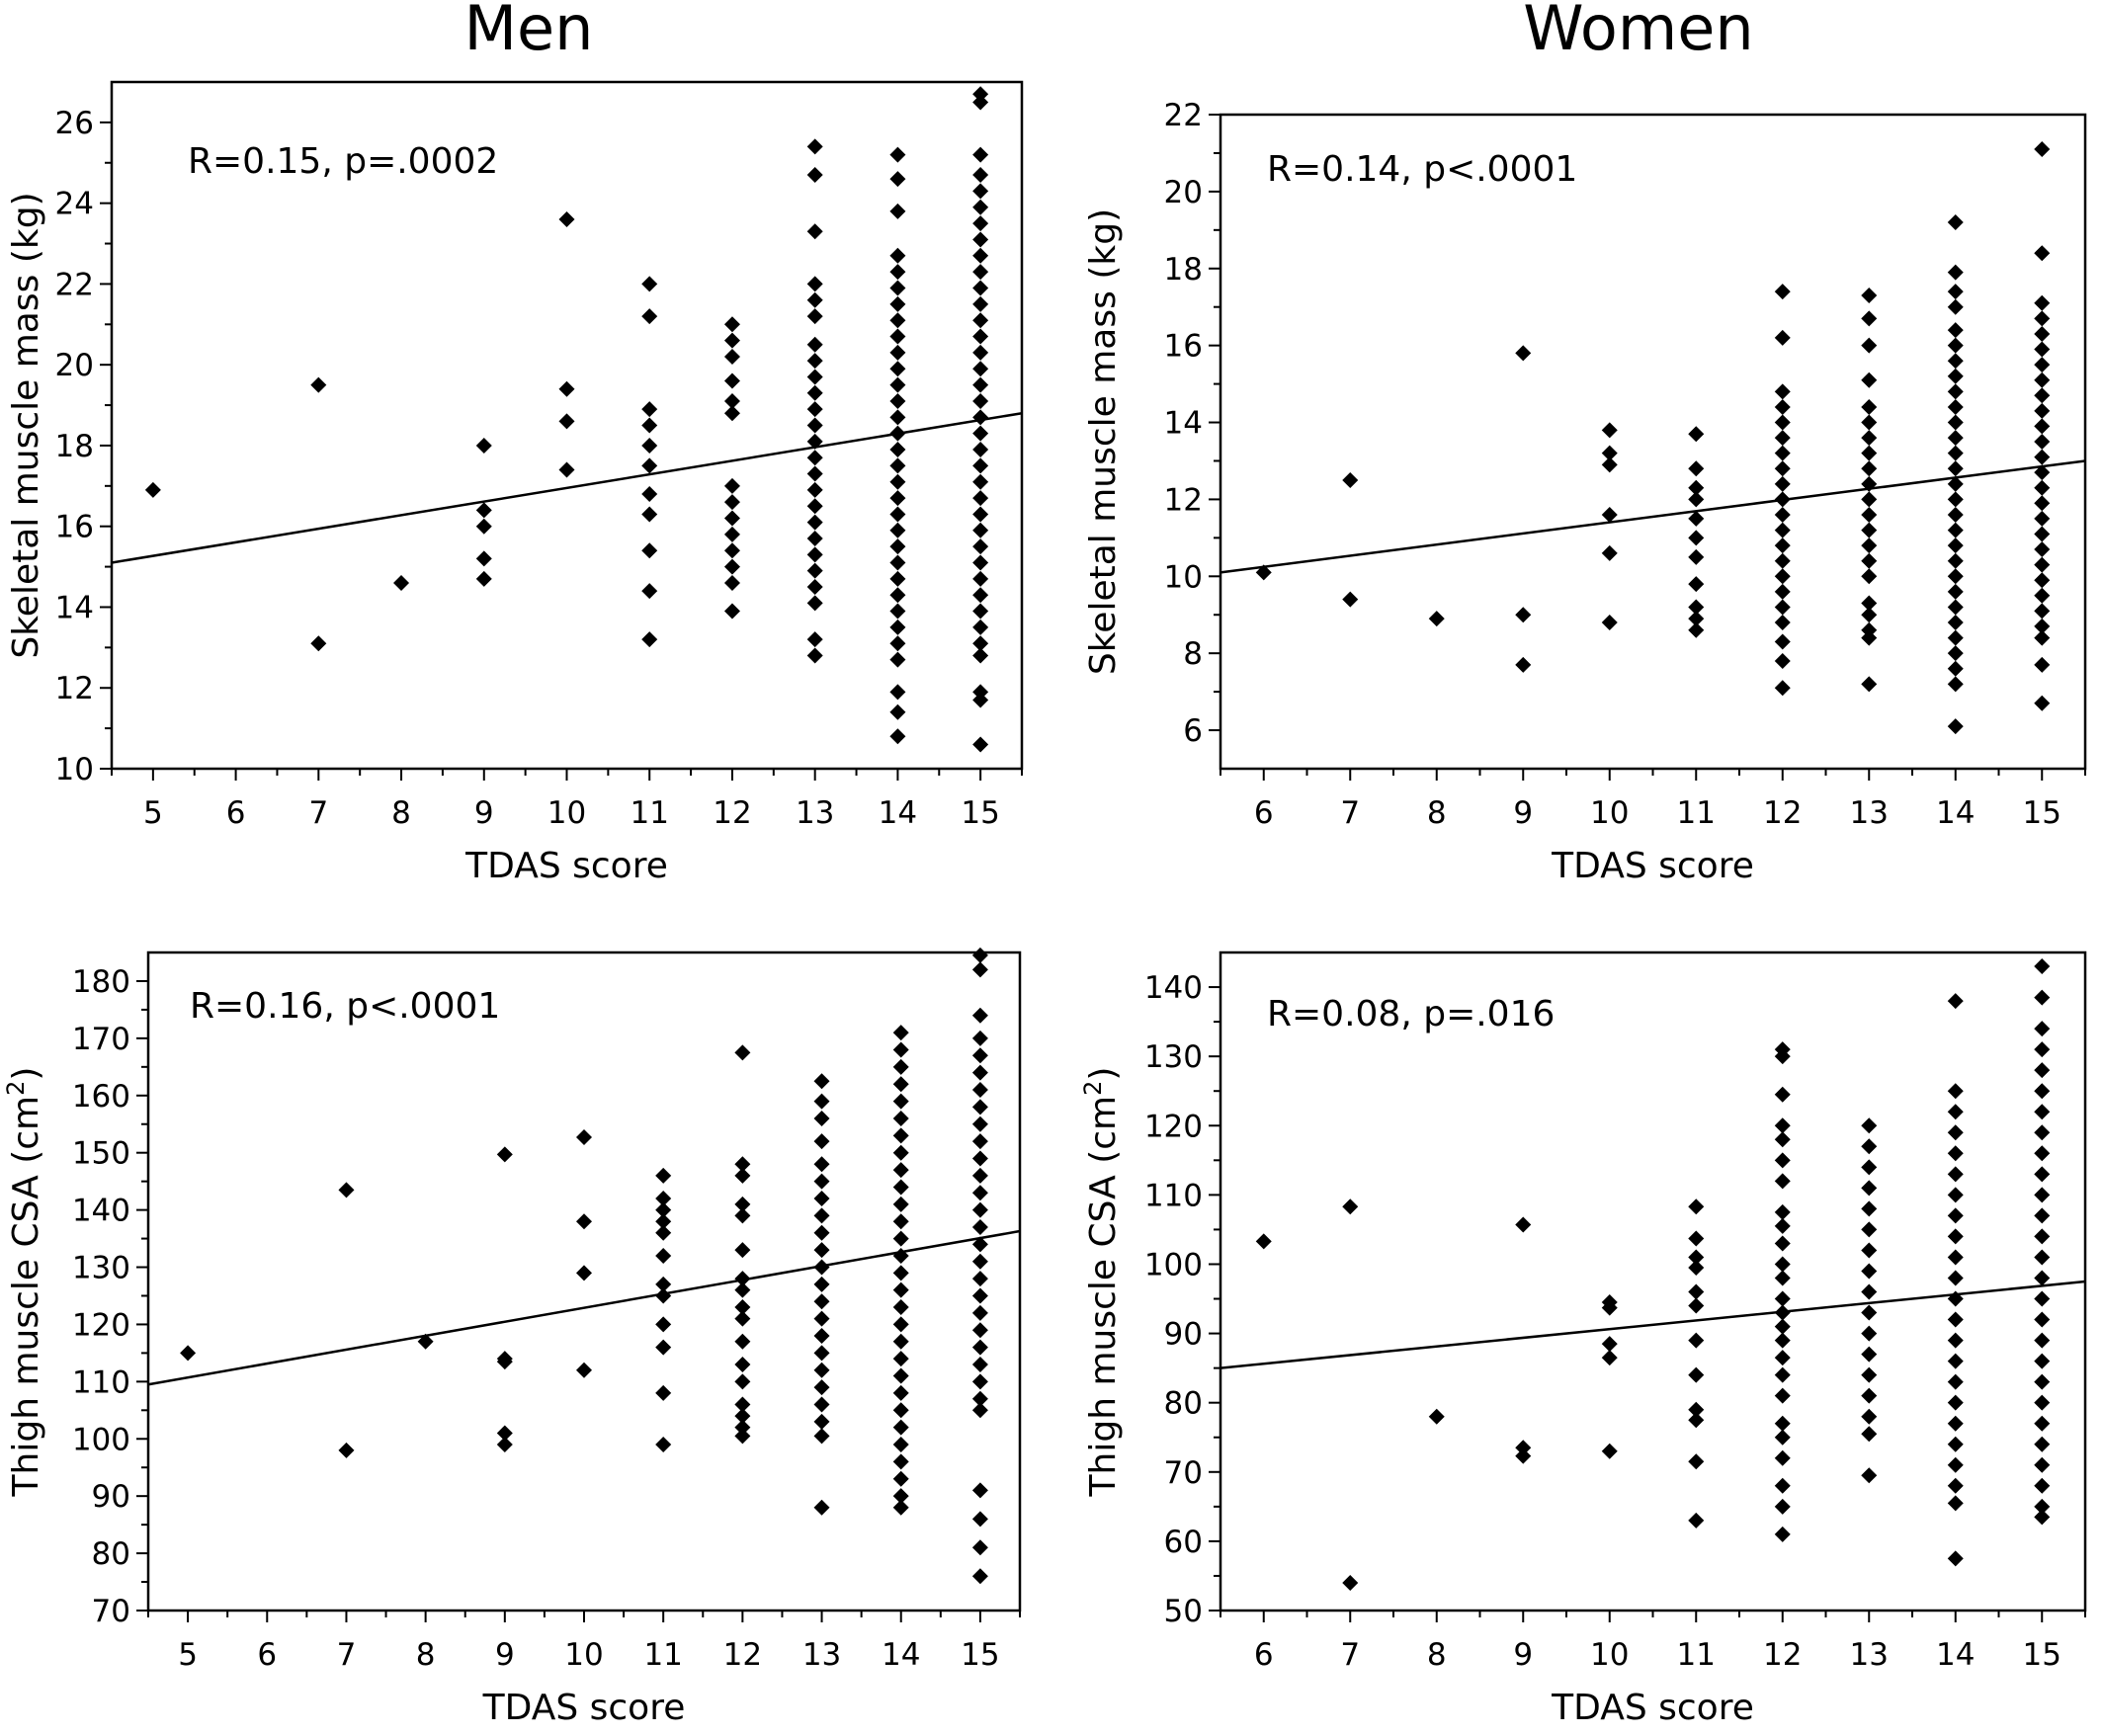 This screenshot has width=2103, height=1736. I want to click on y-tick-label: 10, so click(1183, 577).